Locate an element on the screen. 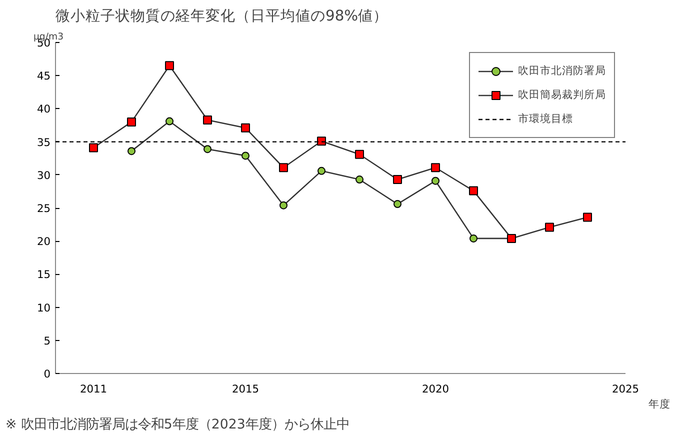 The height and width of the screenshot is (437, 680). y-tick-label: 15 is located at coordinates (43, 275).